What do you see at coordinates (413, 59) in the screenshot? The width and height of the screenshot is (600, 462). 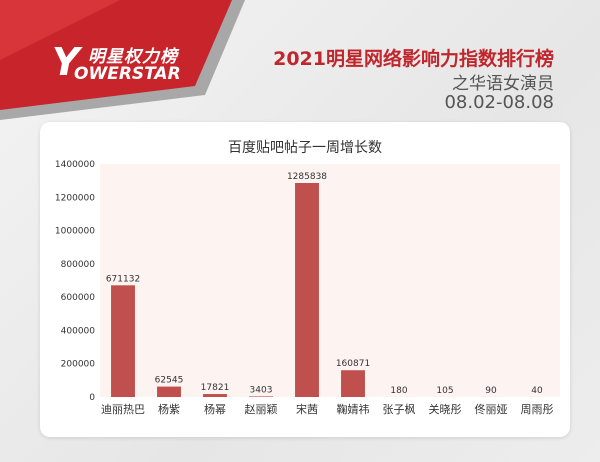 I see `page-title: 2021明星网络影响力指数排行榜` at bounding box center [413, 59].